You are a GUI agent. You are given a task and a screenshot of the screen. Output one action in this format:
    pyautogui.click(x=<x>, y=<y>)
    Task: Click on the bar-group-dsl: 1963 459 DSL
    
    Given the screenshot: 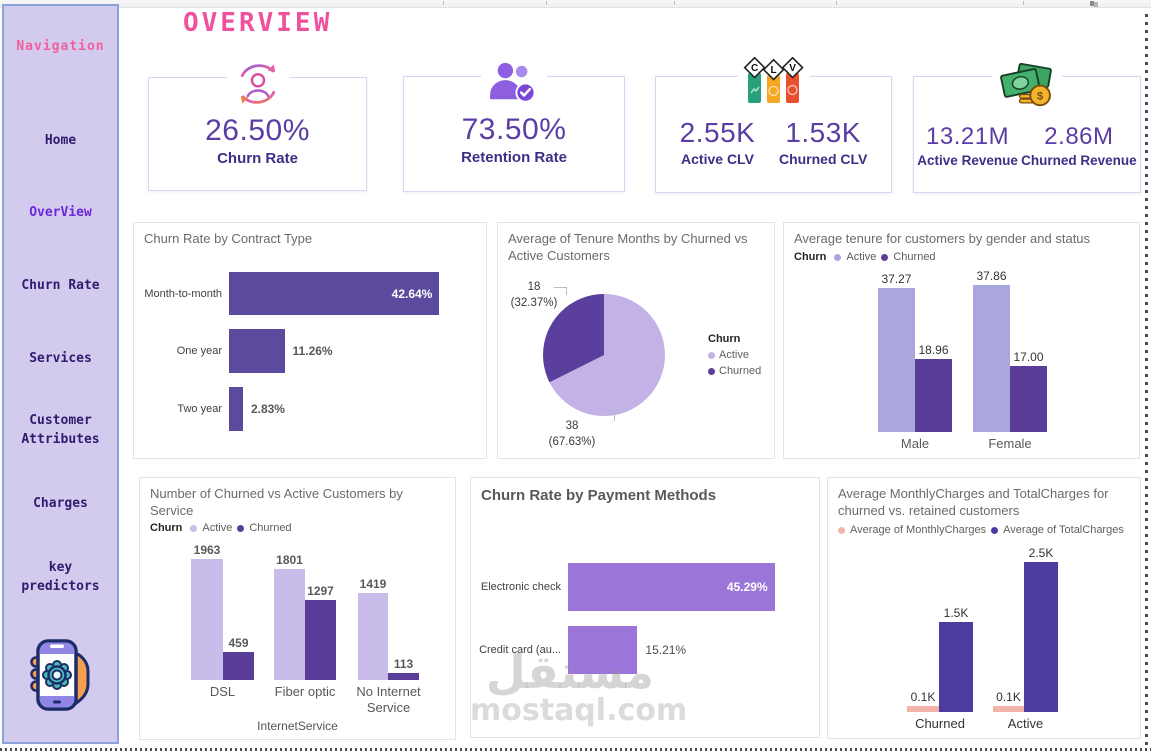 What is the action you would take?
    pyautogui.click(x=222, y=621)
    